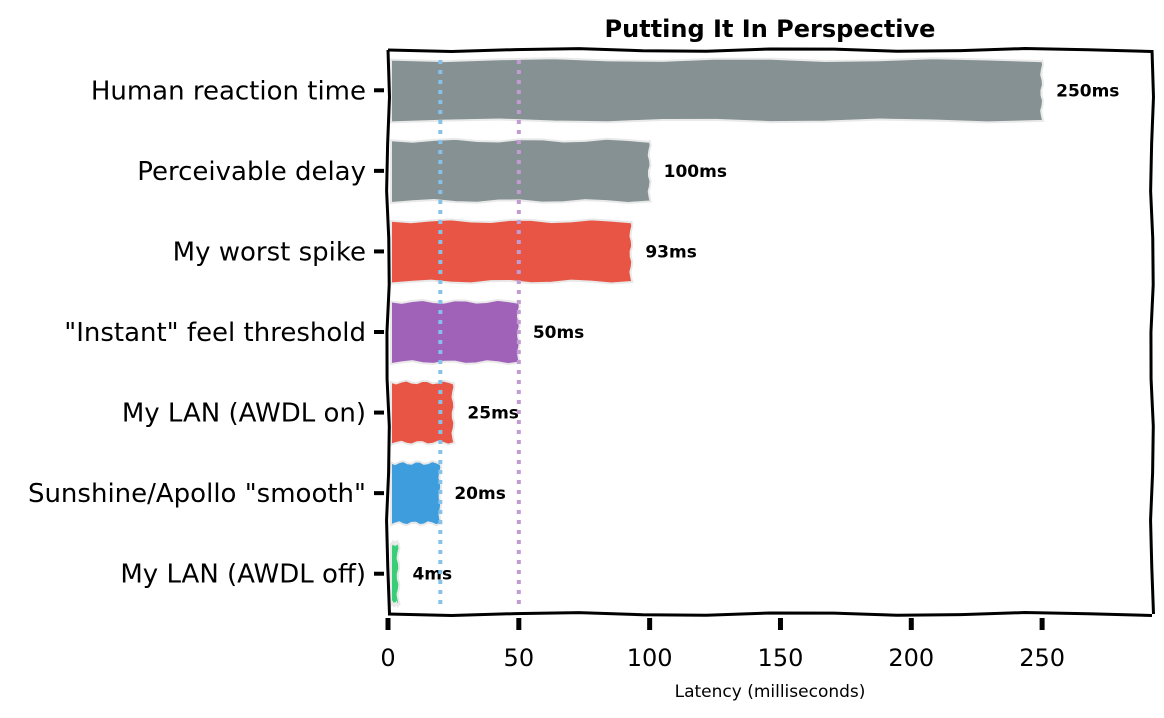 The width and height of the screenshot is (1164, 718). Describe the element at coordinates (770, 29) in the screenshot. I see `chart-title: Putting It In Perspective` at that location.